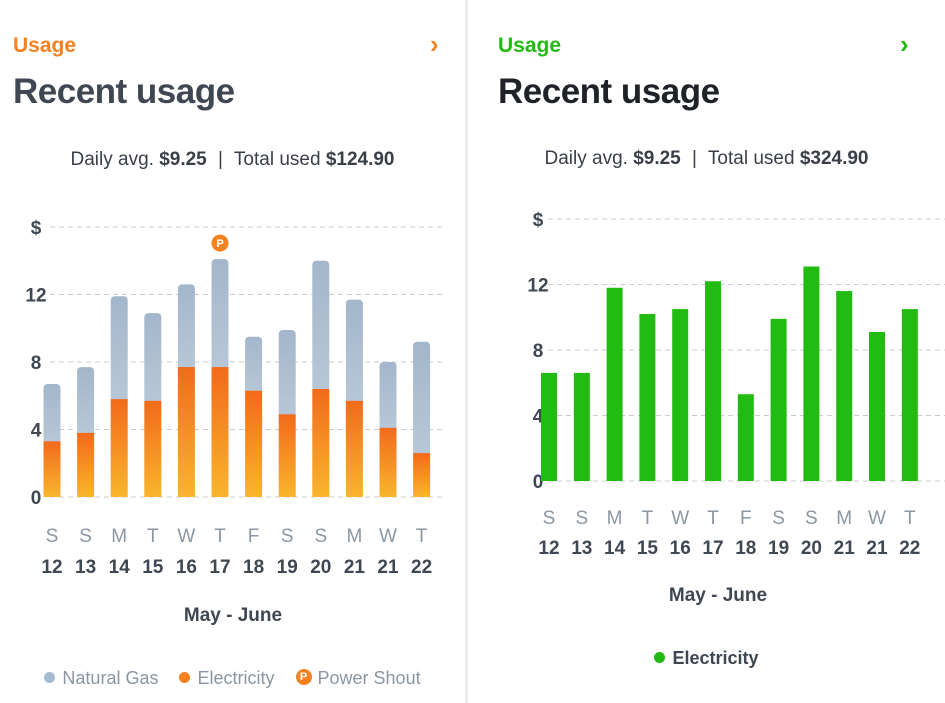 Image resolution: width=945 pixels, height=703 pixels. What do you see at coordinates (36, 498) in the screenshot?
I see `y-tick-label: 0` at bounding box center [36, 498].